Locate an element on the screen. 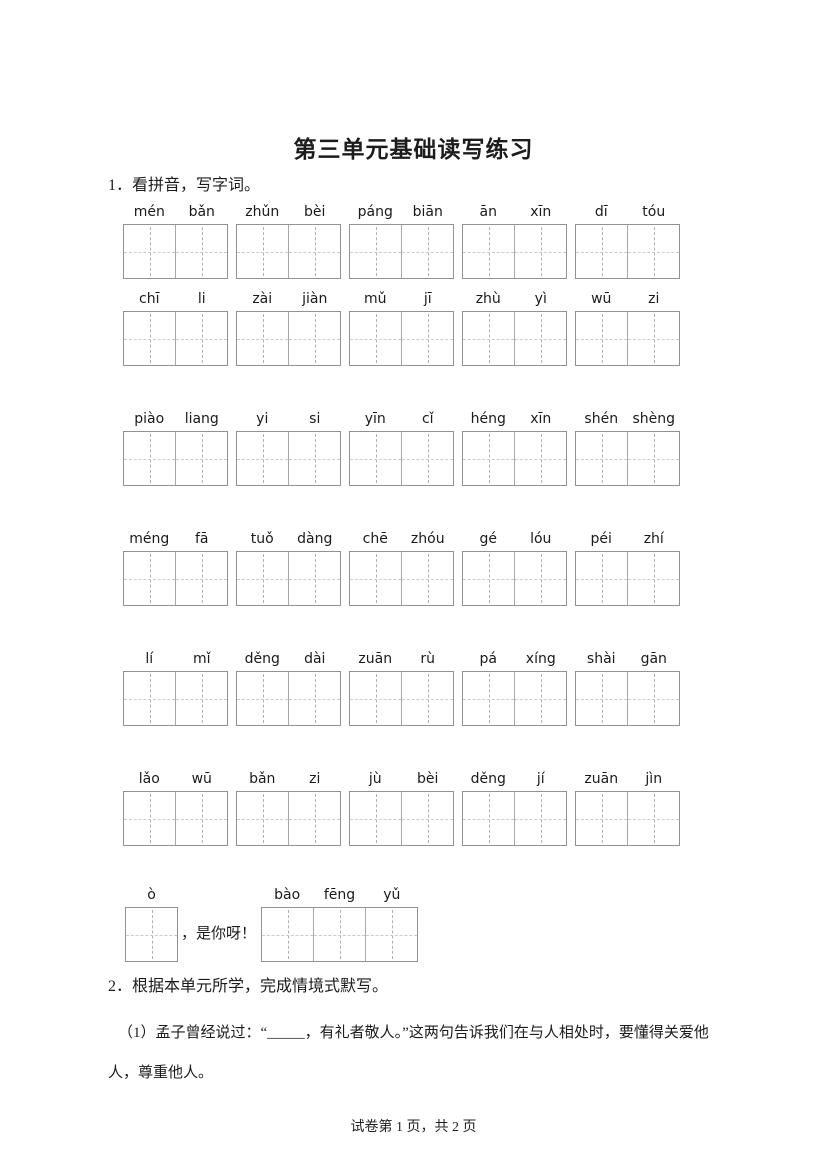  pinyin-label: zhóu is located at coordinates (427, 539).